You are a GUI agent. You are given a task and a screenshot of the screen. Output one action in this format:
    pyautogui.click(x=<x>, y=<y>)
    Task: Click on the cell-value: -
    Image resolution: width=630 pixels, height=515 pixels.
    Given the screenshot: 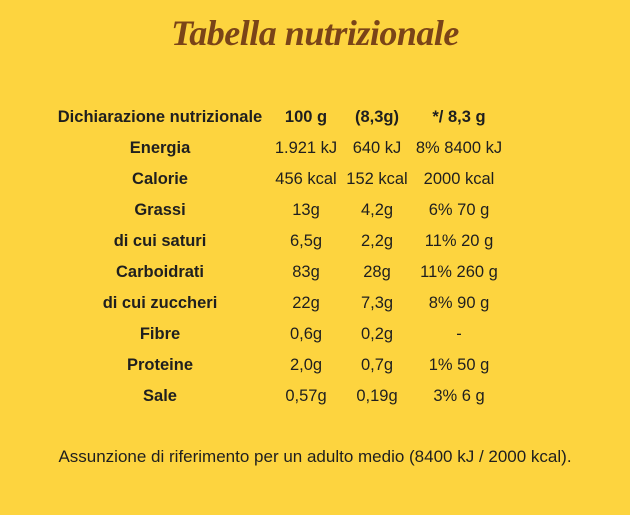 What is the action you would take?
    pyautogui.click(x=459, y=334)
    